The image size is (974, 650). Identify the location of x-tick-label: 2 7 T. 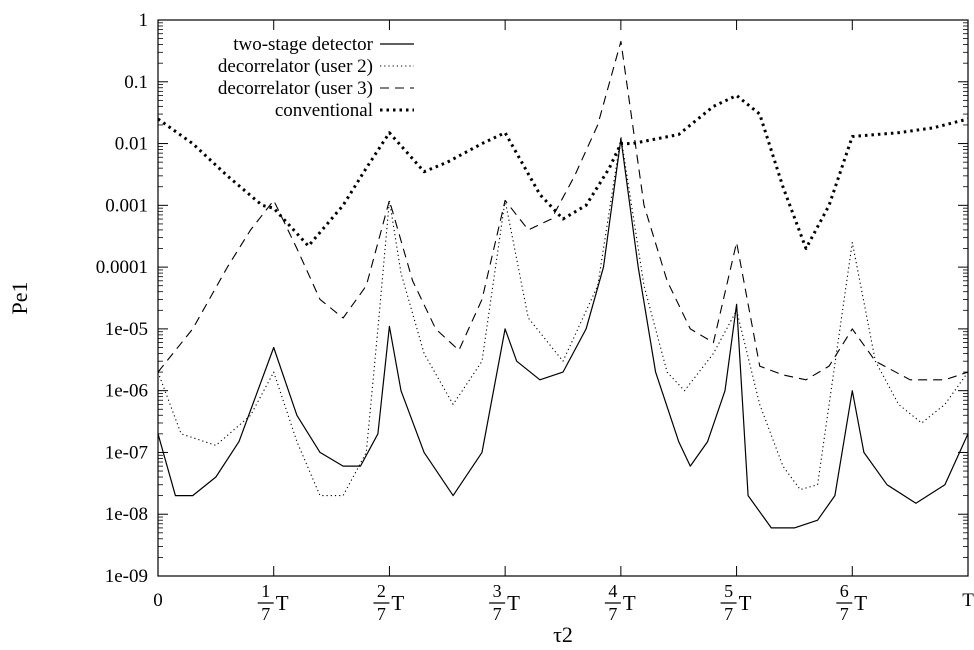
(388, 602).